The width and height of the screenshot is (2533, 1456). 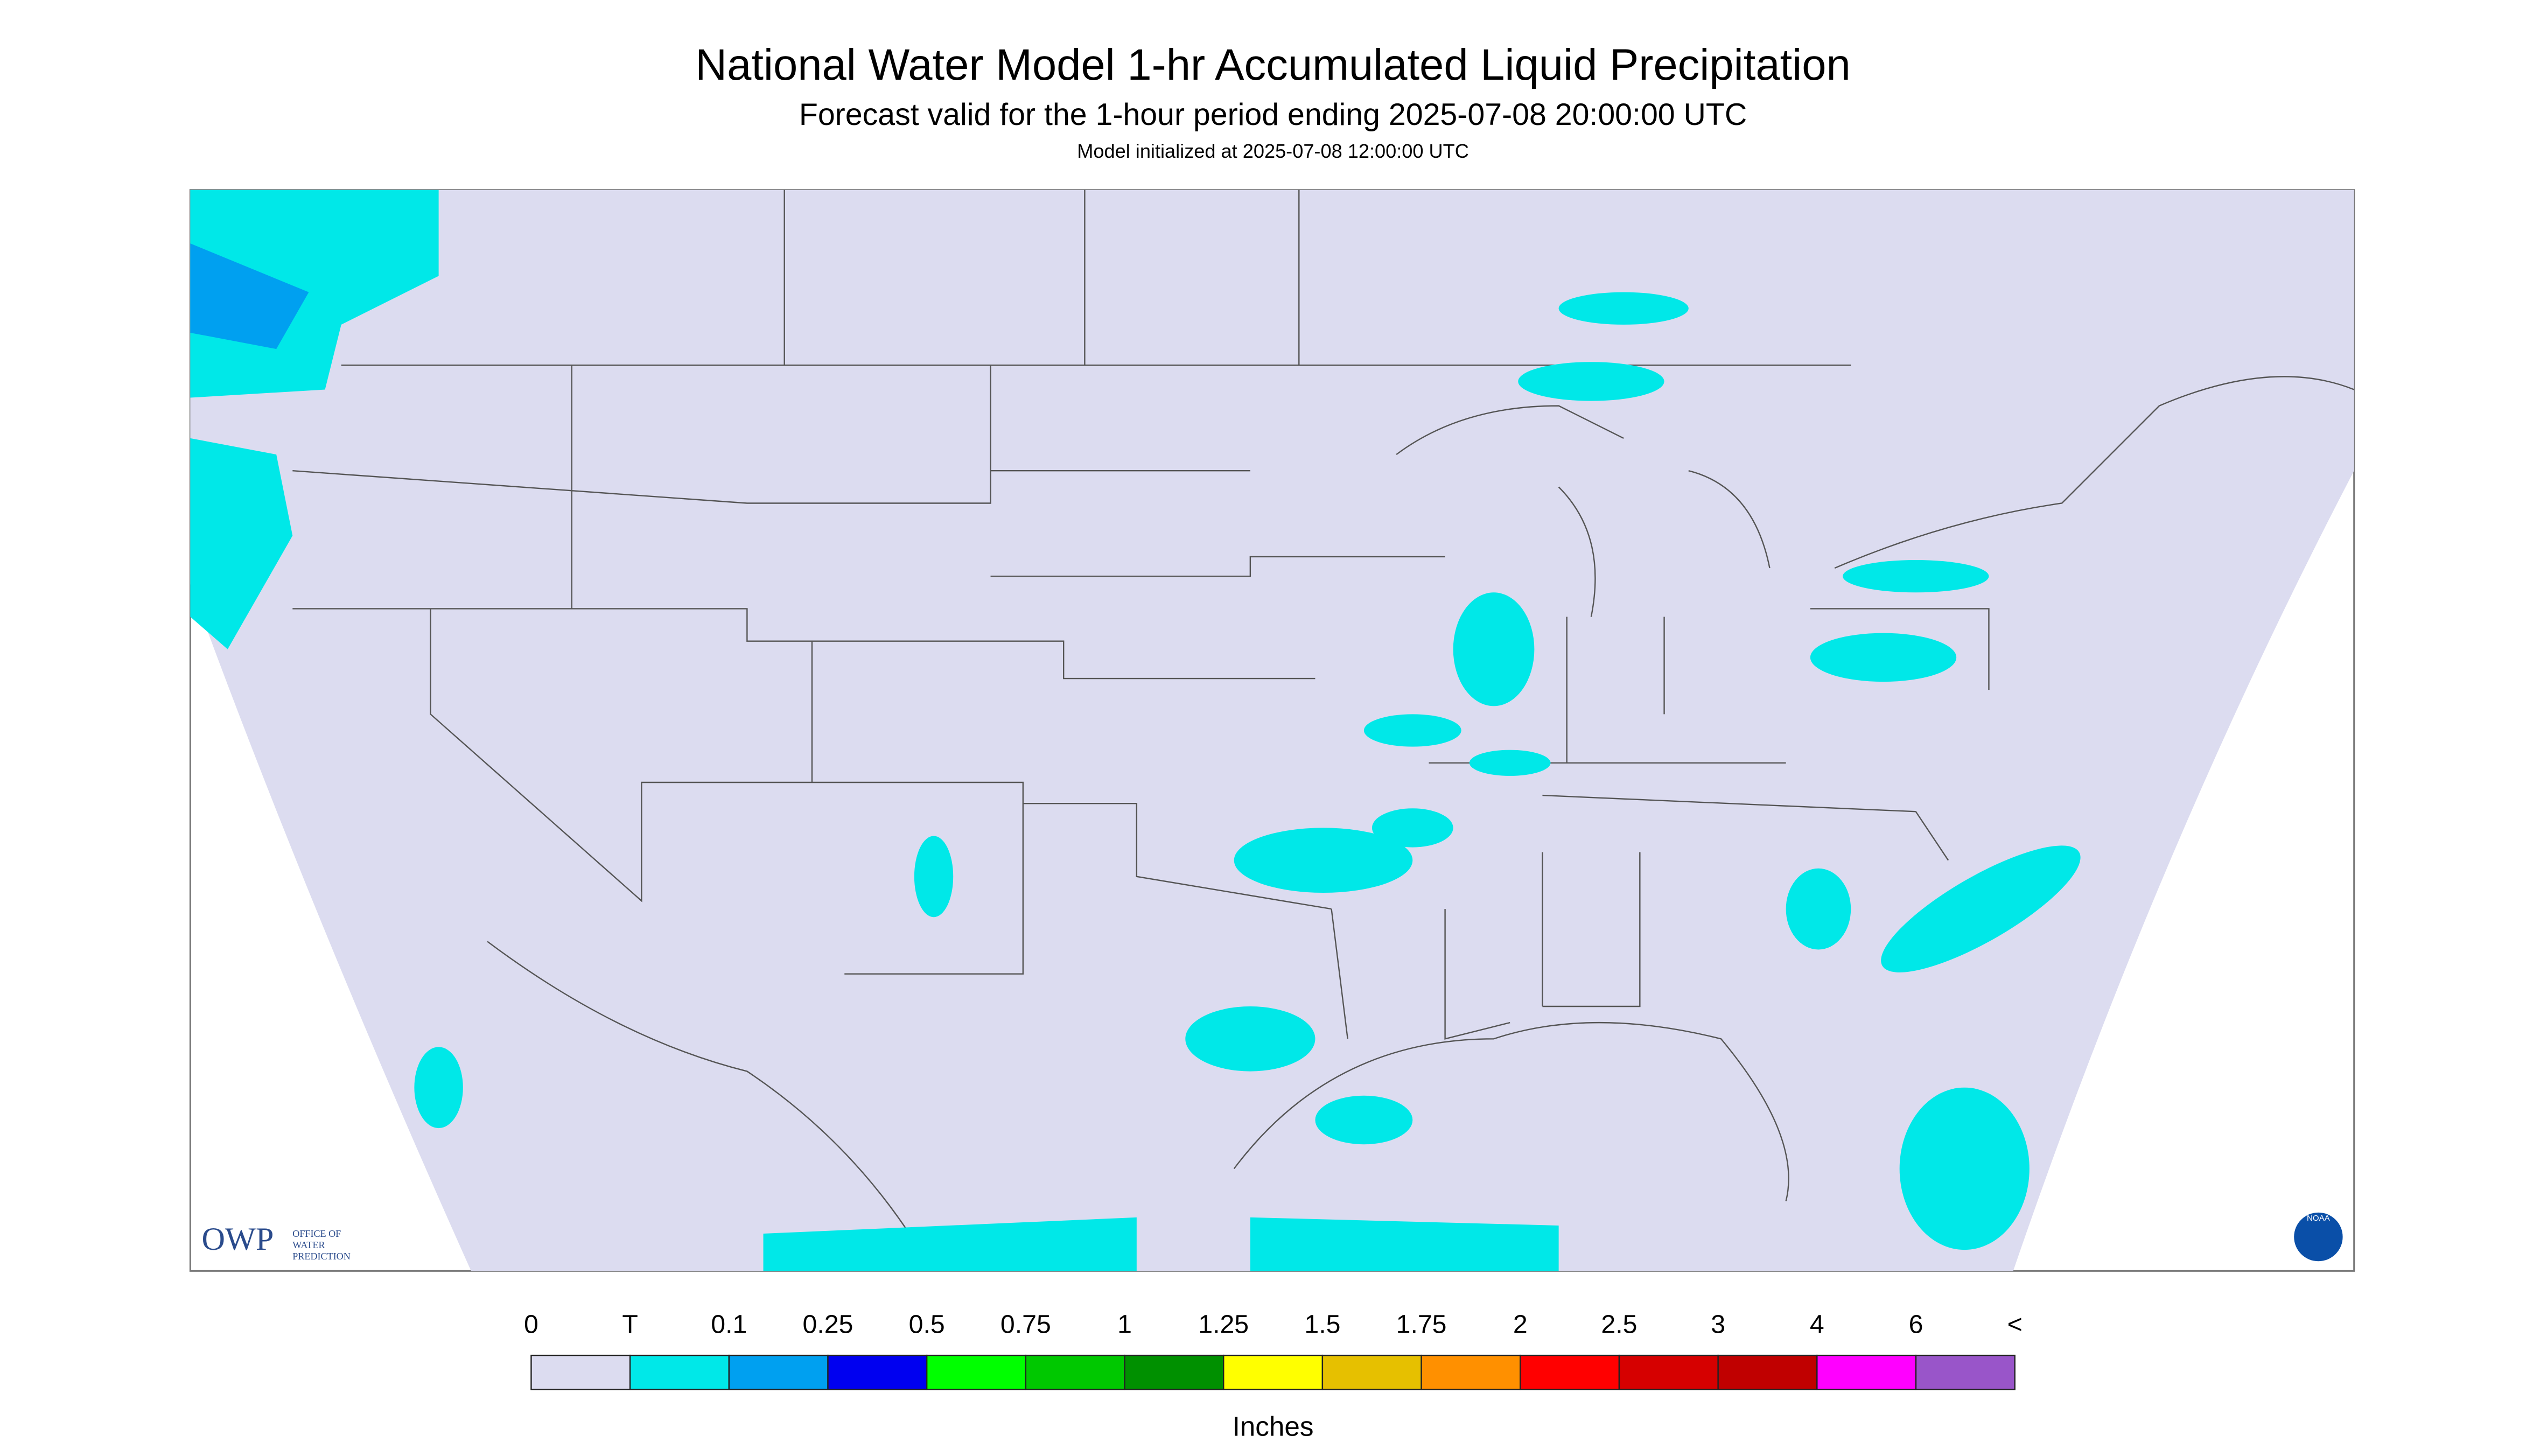 I want to click on legend-tick-label: 6, so click(x=1916, y=1324).